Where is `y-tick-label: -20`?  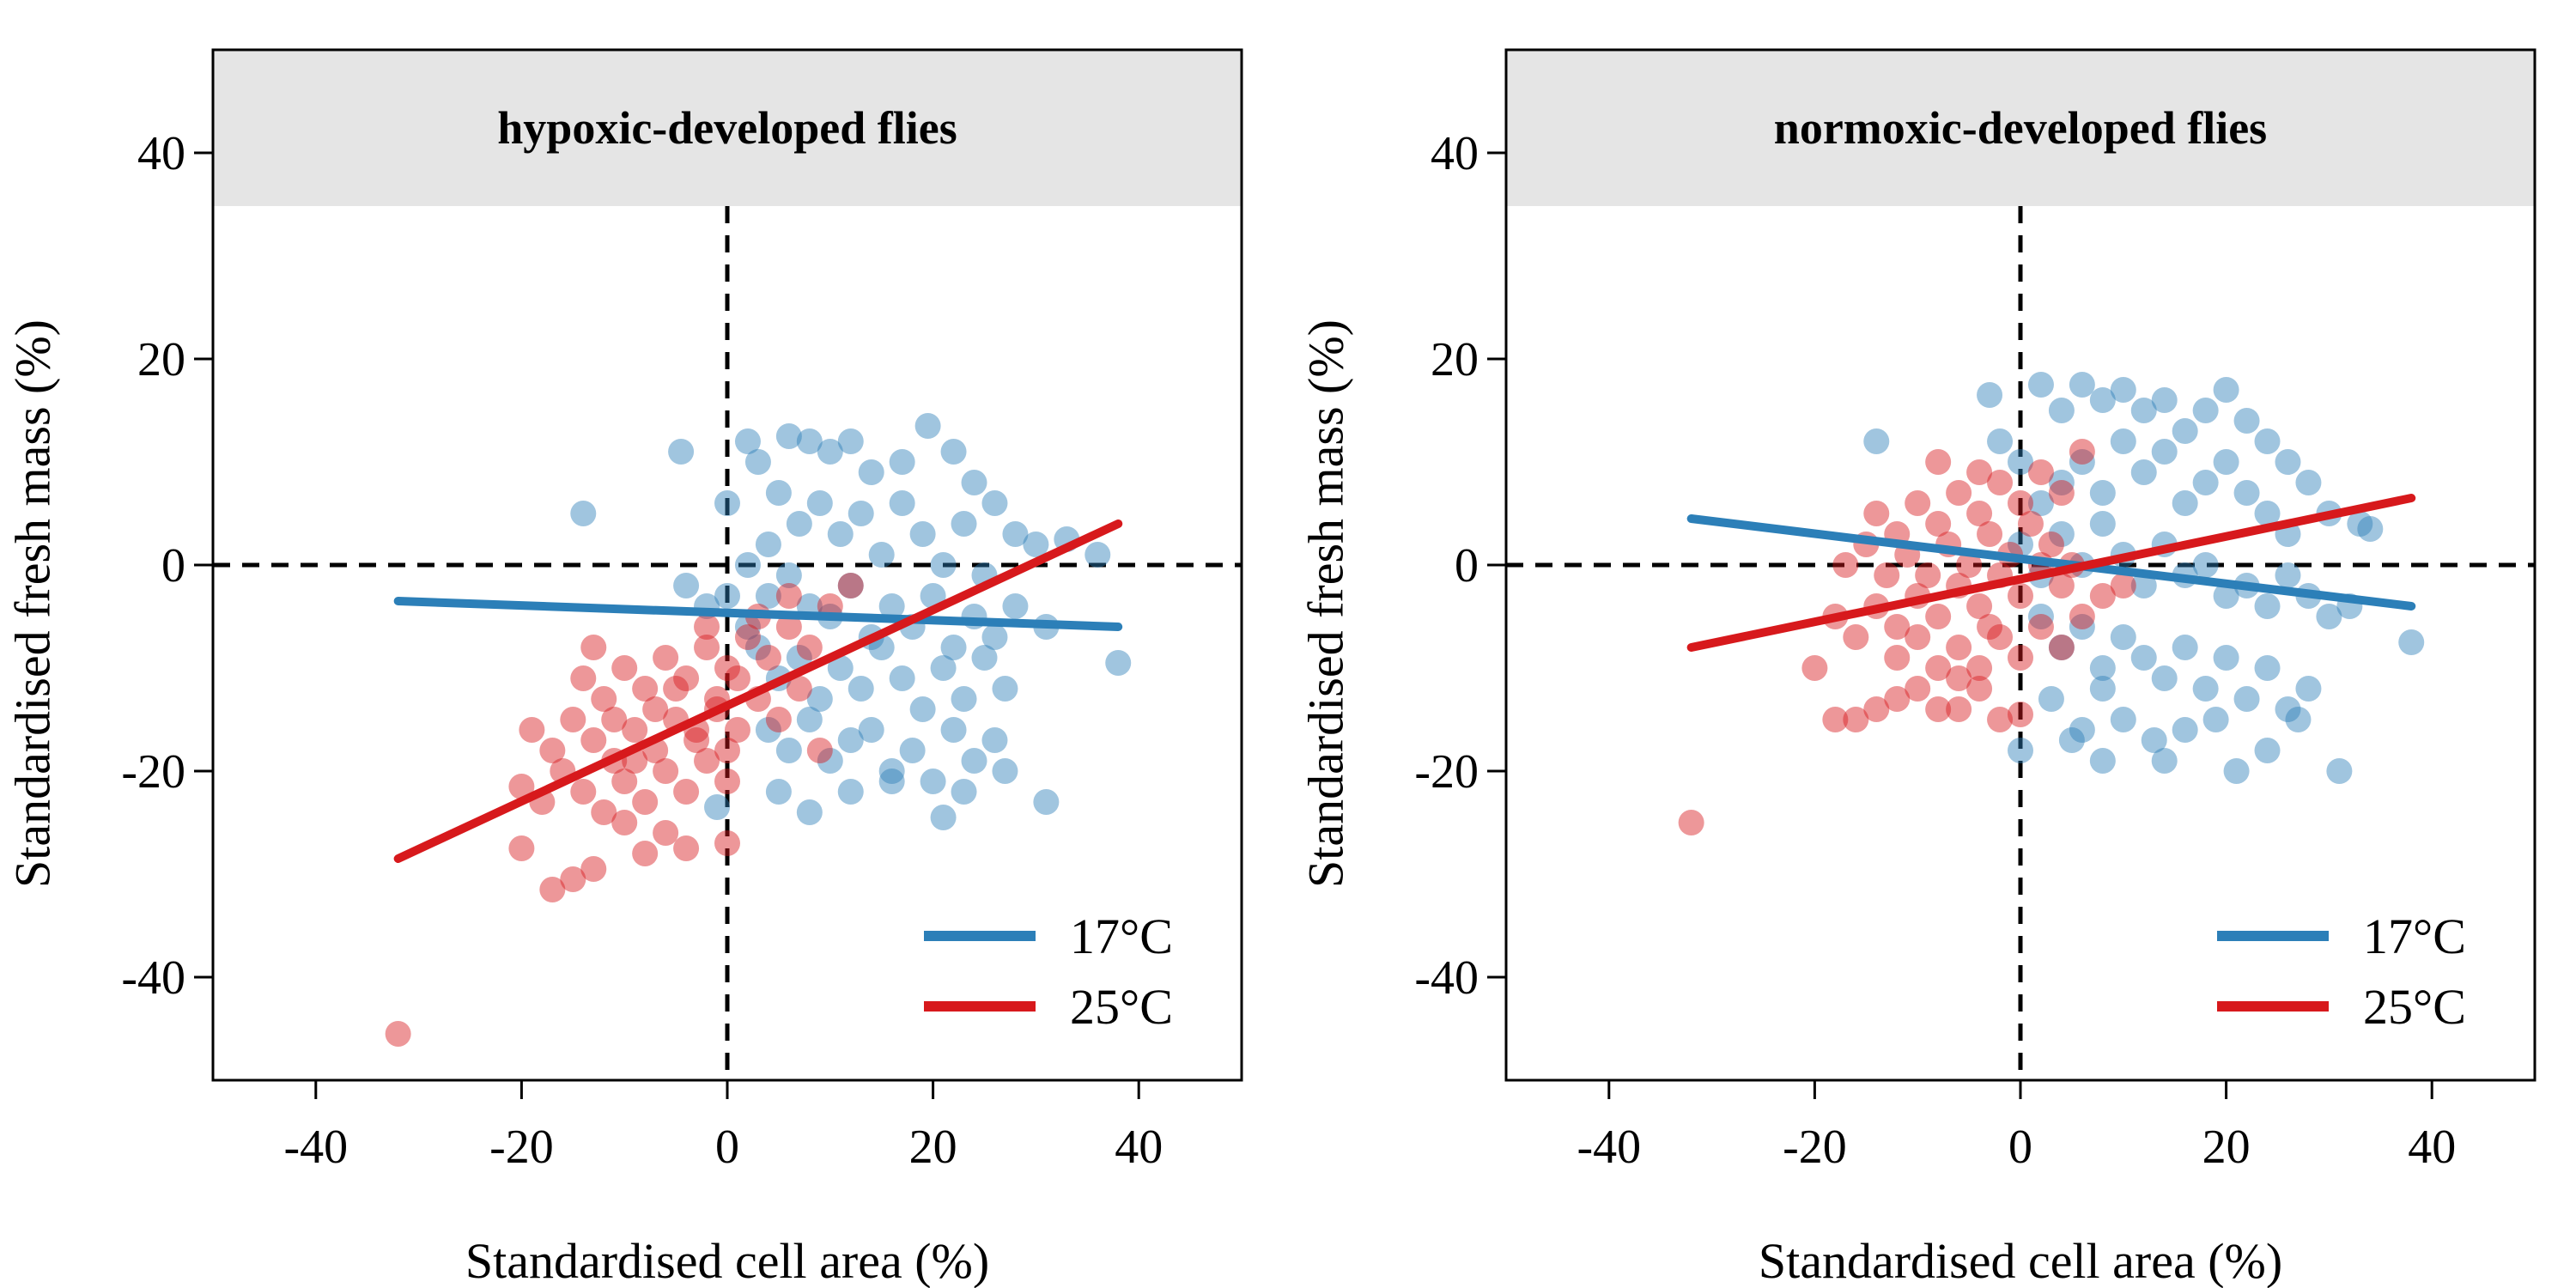
y-tick-label: -20 is located at coordinates (153, 772).